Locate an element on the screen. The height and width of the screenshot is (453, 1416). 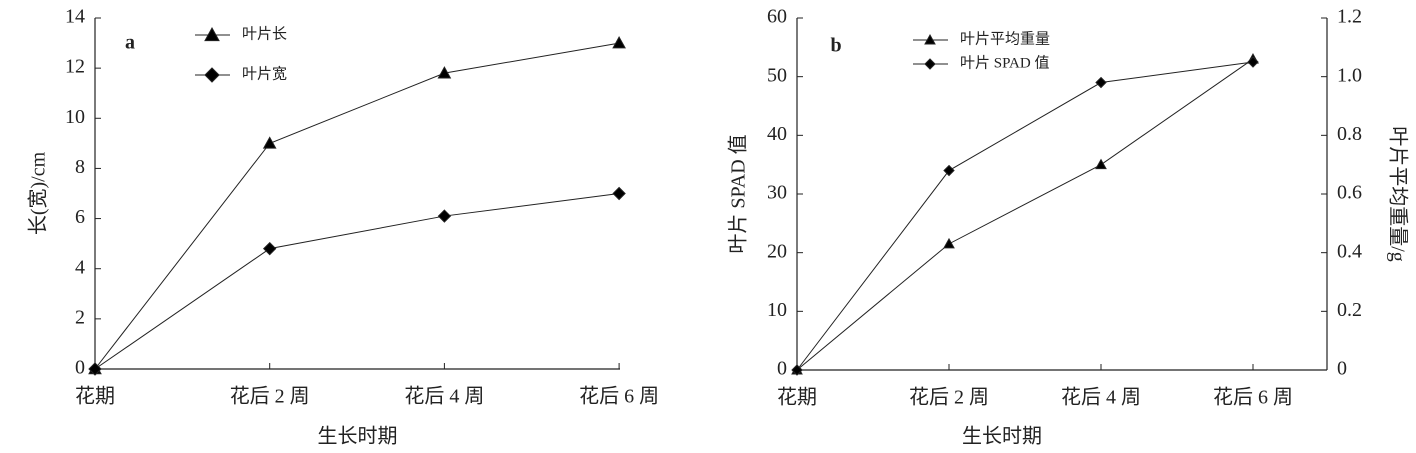
panel-label: a is located at coordinates (130, 43).